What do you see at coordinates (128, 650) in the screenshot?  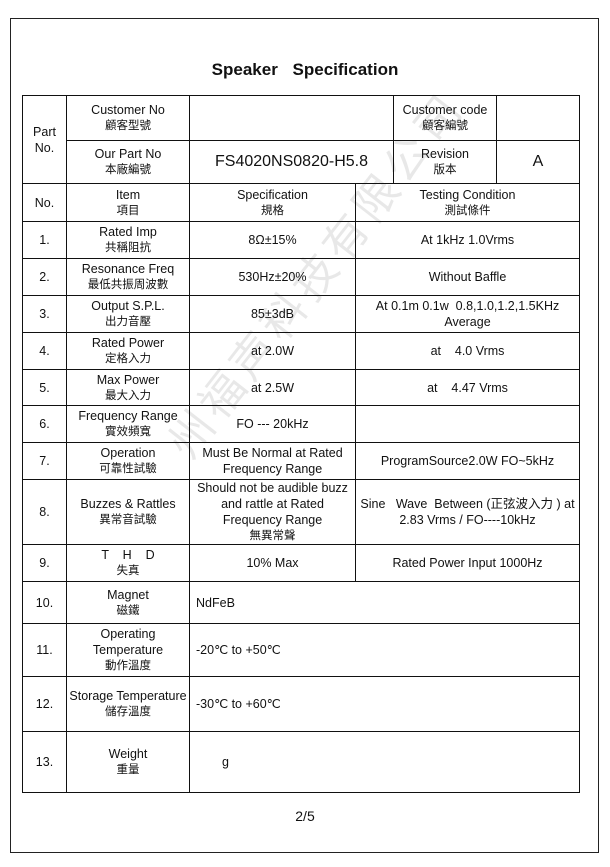 I see `row-item: Operating Temperature 動作溫度` at bounding box center [128, 650].